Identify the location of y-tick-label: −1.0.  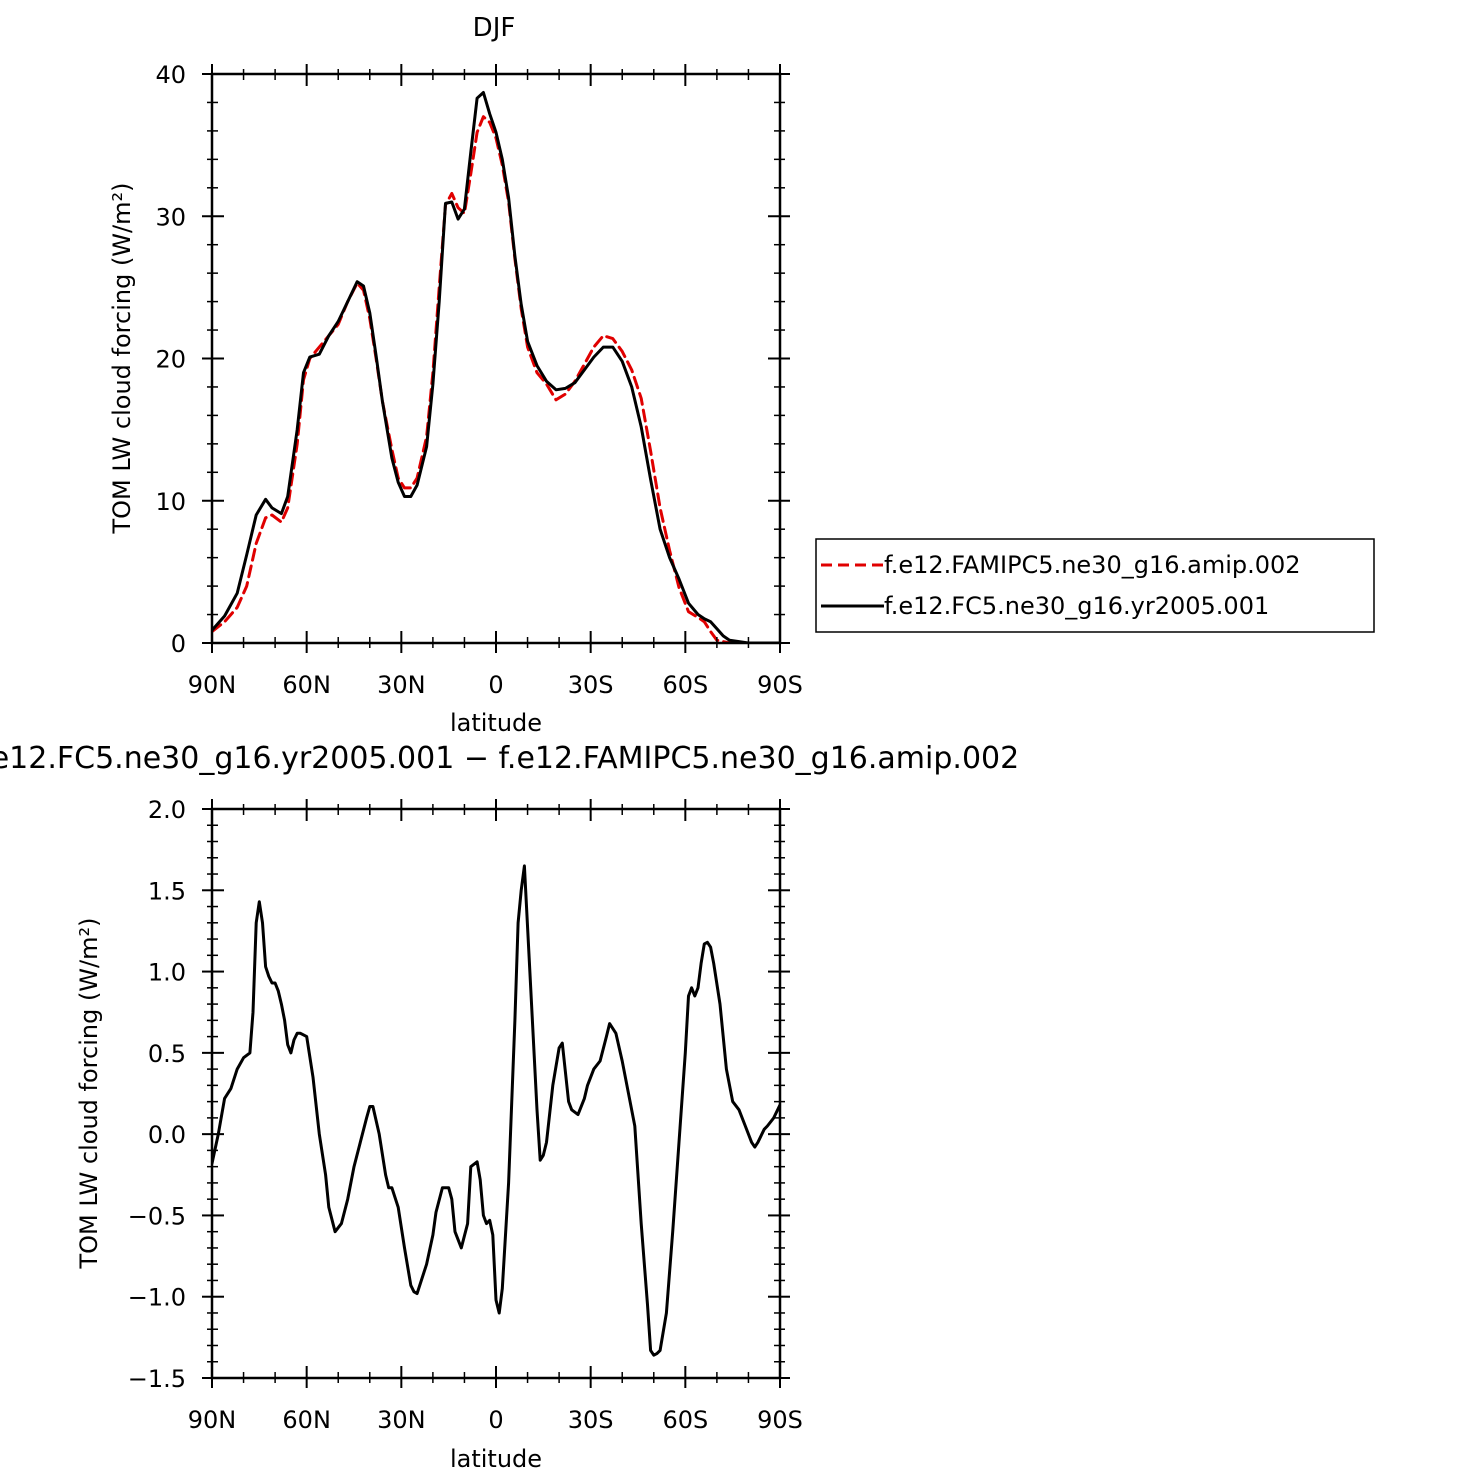
(157, 1298).